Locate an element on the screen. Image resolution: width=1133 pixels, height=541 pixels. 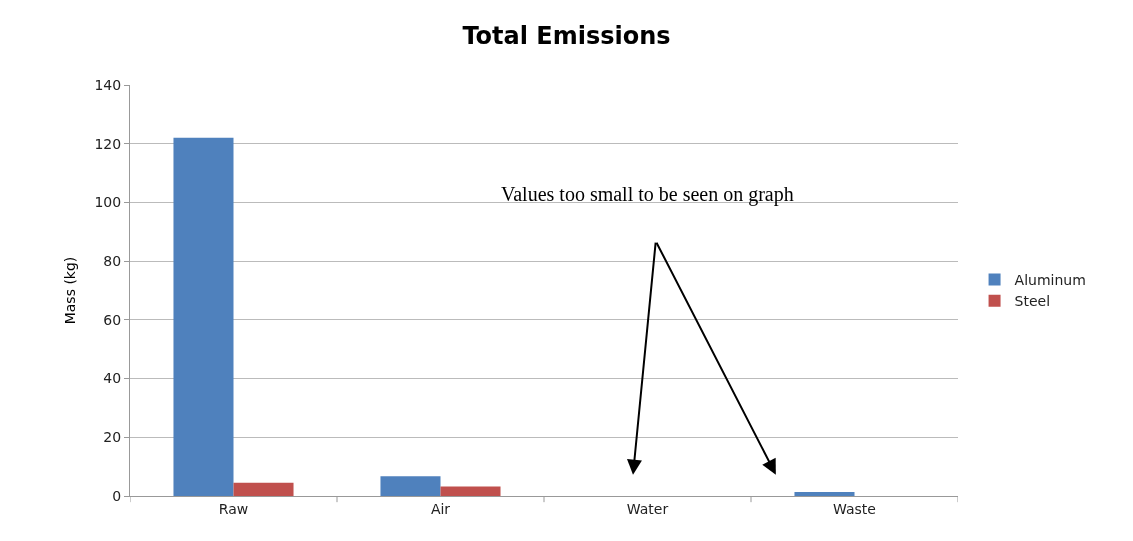
x-tick-label: Water is located at coordinates (647, 508).